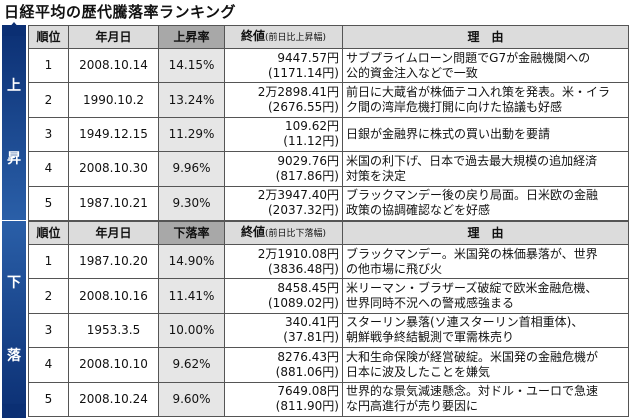  I want to click on close-cell: 109.62円 (11.12円), so click(283, 134).